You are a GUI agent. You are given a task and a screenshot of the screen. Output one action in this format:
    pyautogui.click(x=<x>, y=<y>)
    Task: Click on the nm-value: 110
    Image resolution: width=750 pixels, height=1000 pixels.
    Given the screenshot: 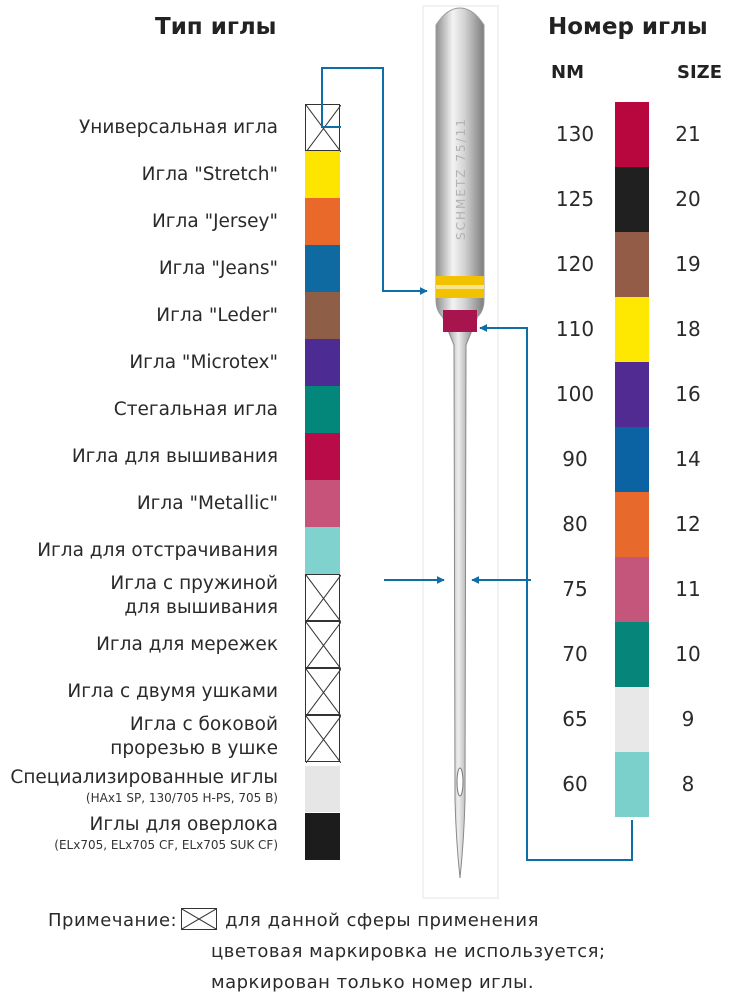 What is the action you would take?
    pyautogui.click(x=575, y=329)
    